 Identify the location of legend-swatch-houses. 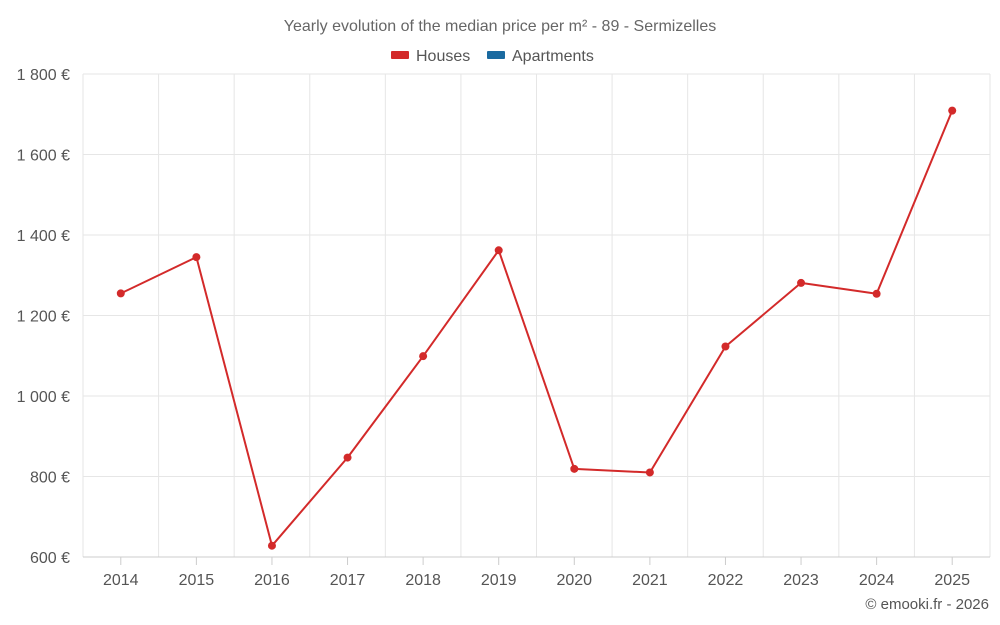
(400, 55).